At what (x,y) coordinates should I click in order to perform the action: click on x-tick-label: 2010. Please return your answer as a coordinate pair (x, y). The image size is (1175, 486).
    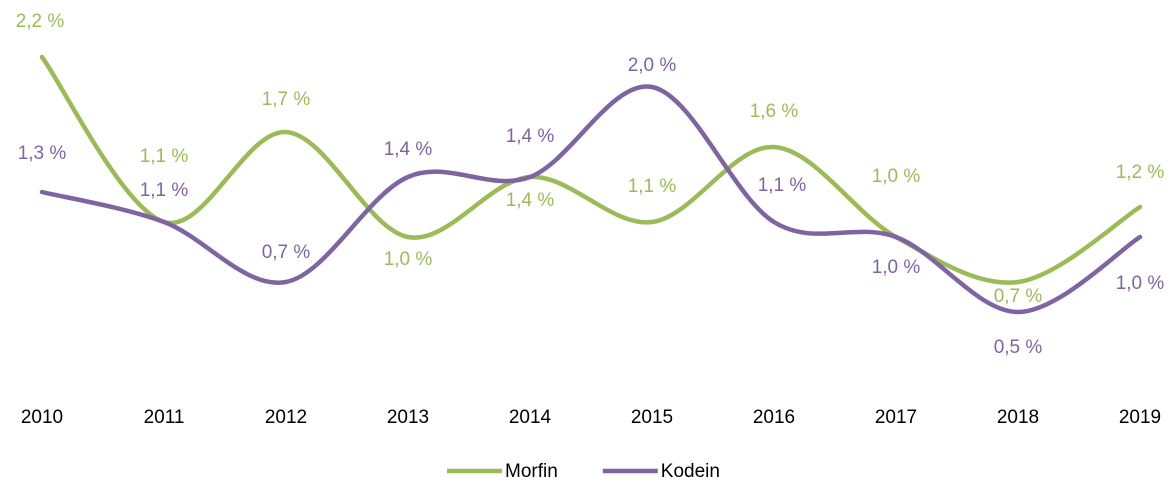
    Looking at the image, I should click on (42, 417).